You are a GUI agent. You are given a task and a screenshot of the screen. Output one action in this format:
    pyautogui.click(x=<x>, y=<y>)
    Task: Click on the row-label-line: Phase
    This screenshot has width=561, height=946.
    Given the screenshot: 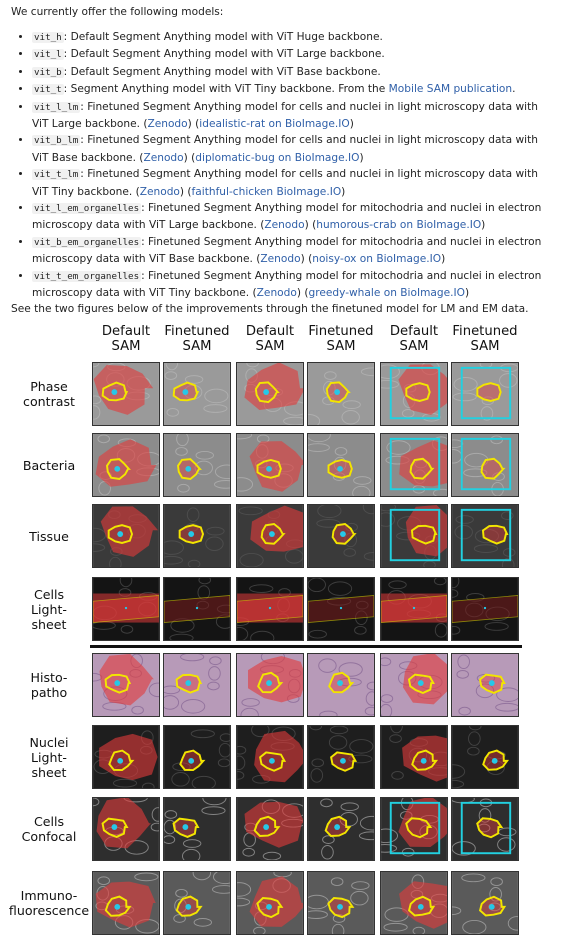 What is the action you would take?
    pyautogui.click(x=49, y=386)
    